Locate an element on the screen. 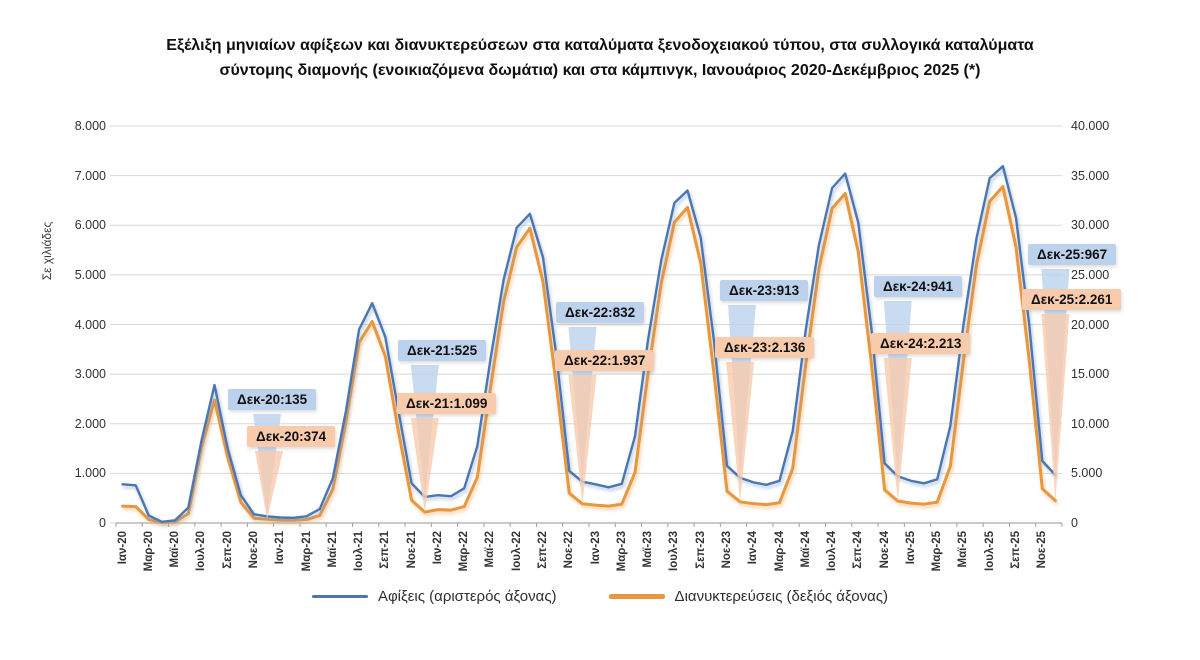 This screenshot has width=1200, height=660. legend-label-arrivals: Αφίξεις (αριστερός άξονας) is located at coordinates (467, 596).